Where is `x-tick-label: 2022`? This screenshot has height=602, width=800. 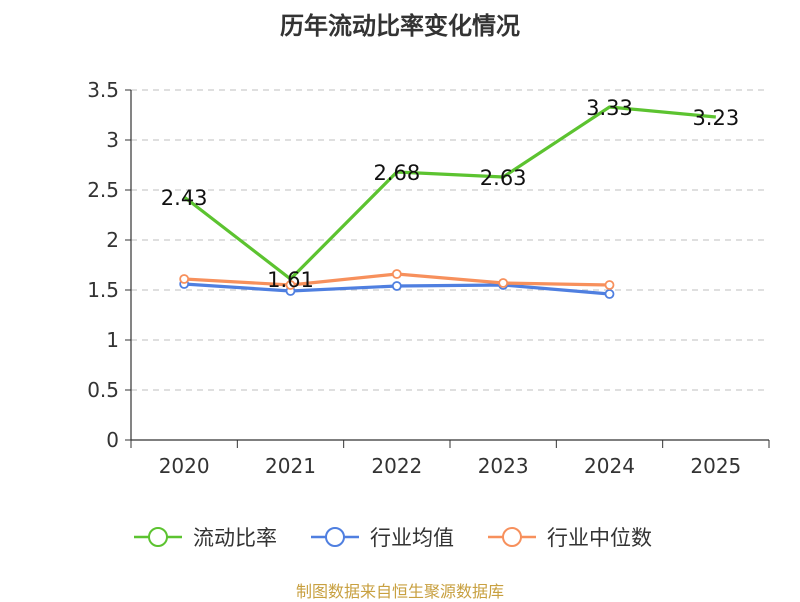
x-tick-label: 2022 is located at coordinates (396, 466).